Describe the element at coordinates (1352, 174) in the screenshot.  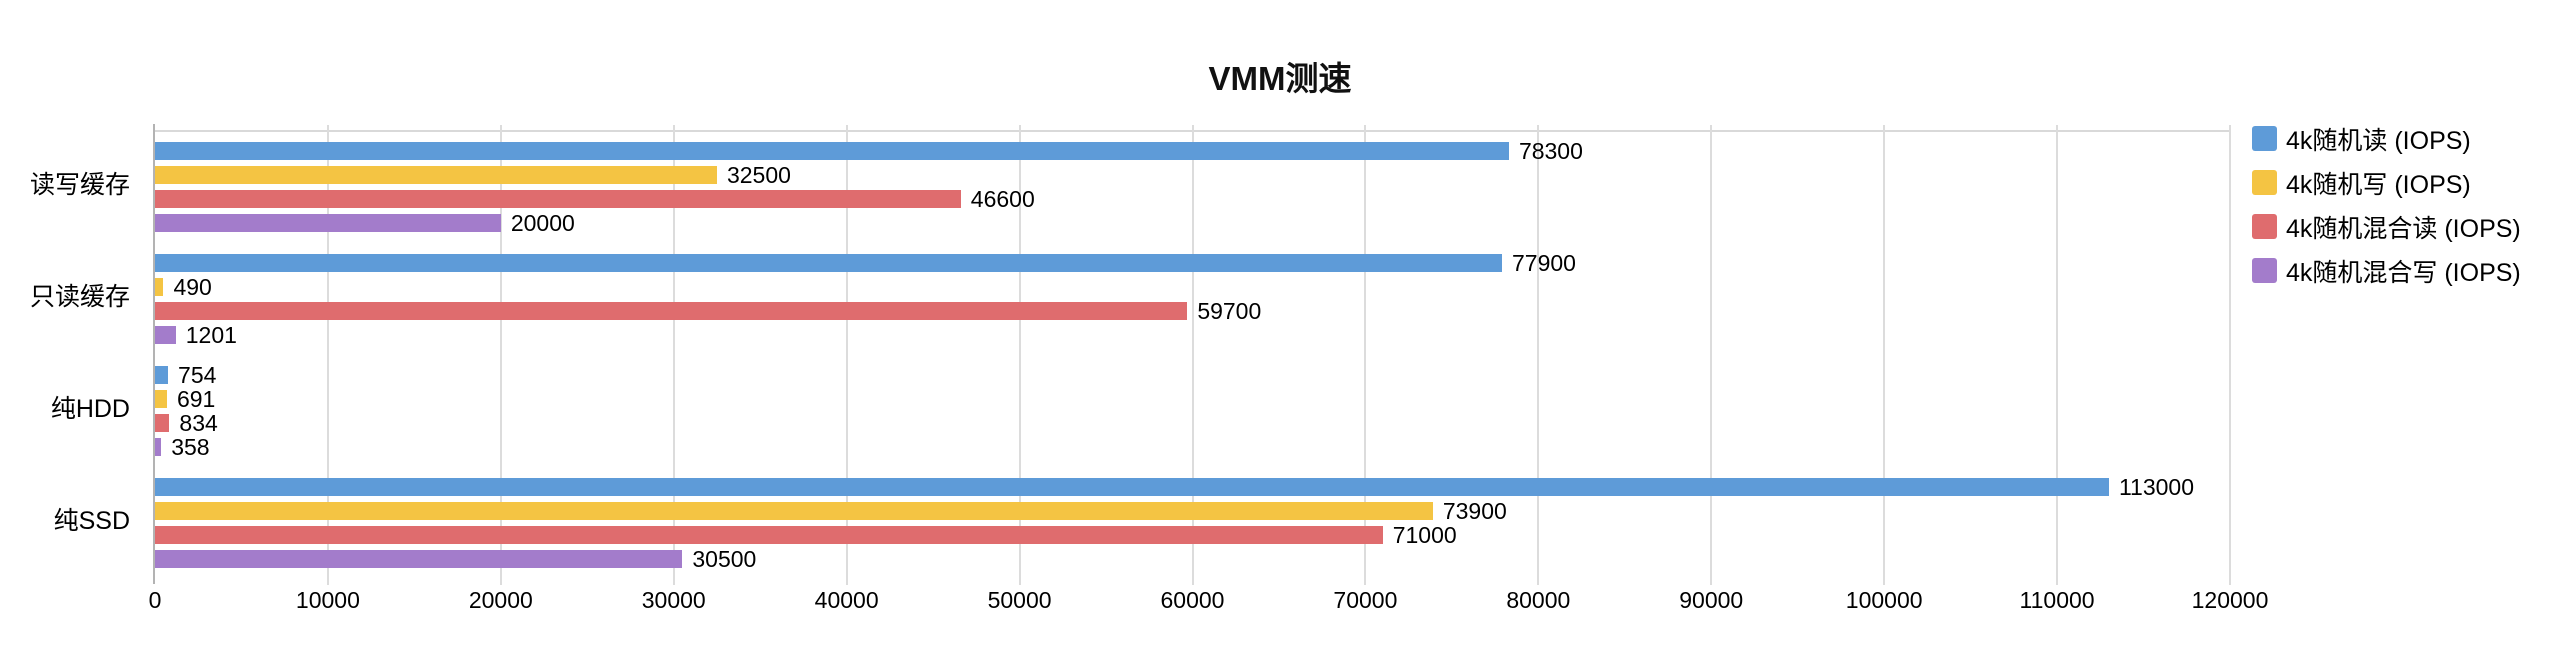
I see `bar-row: 32500` at that location.